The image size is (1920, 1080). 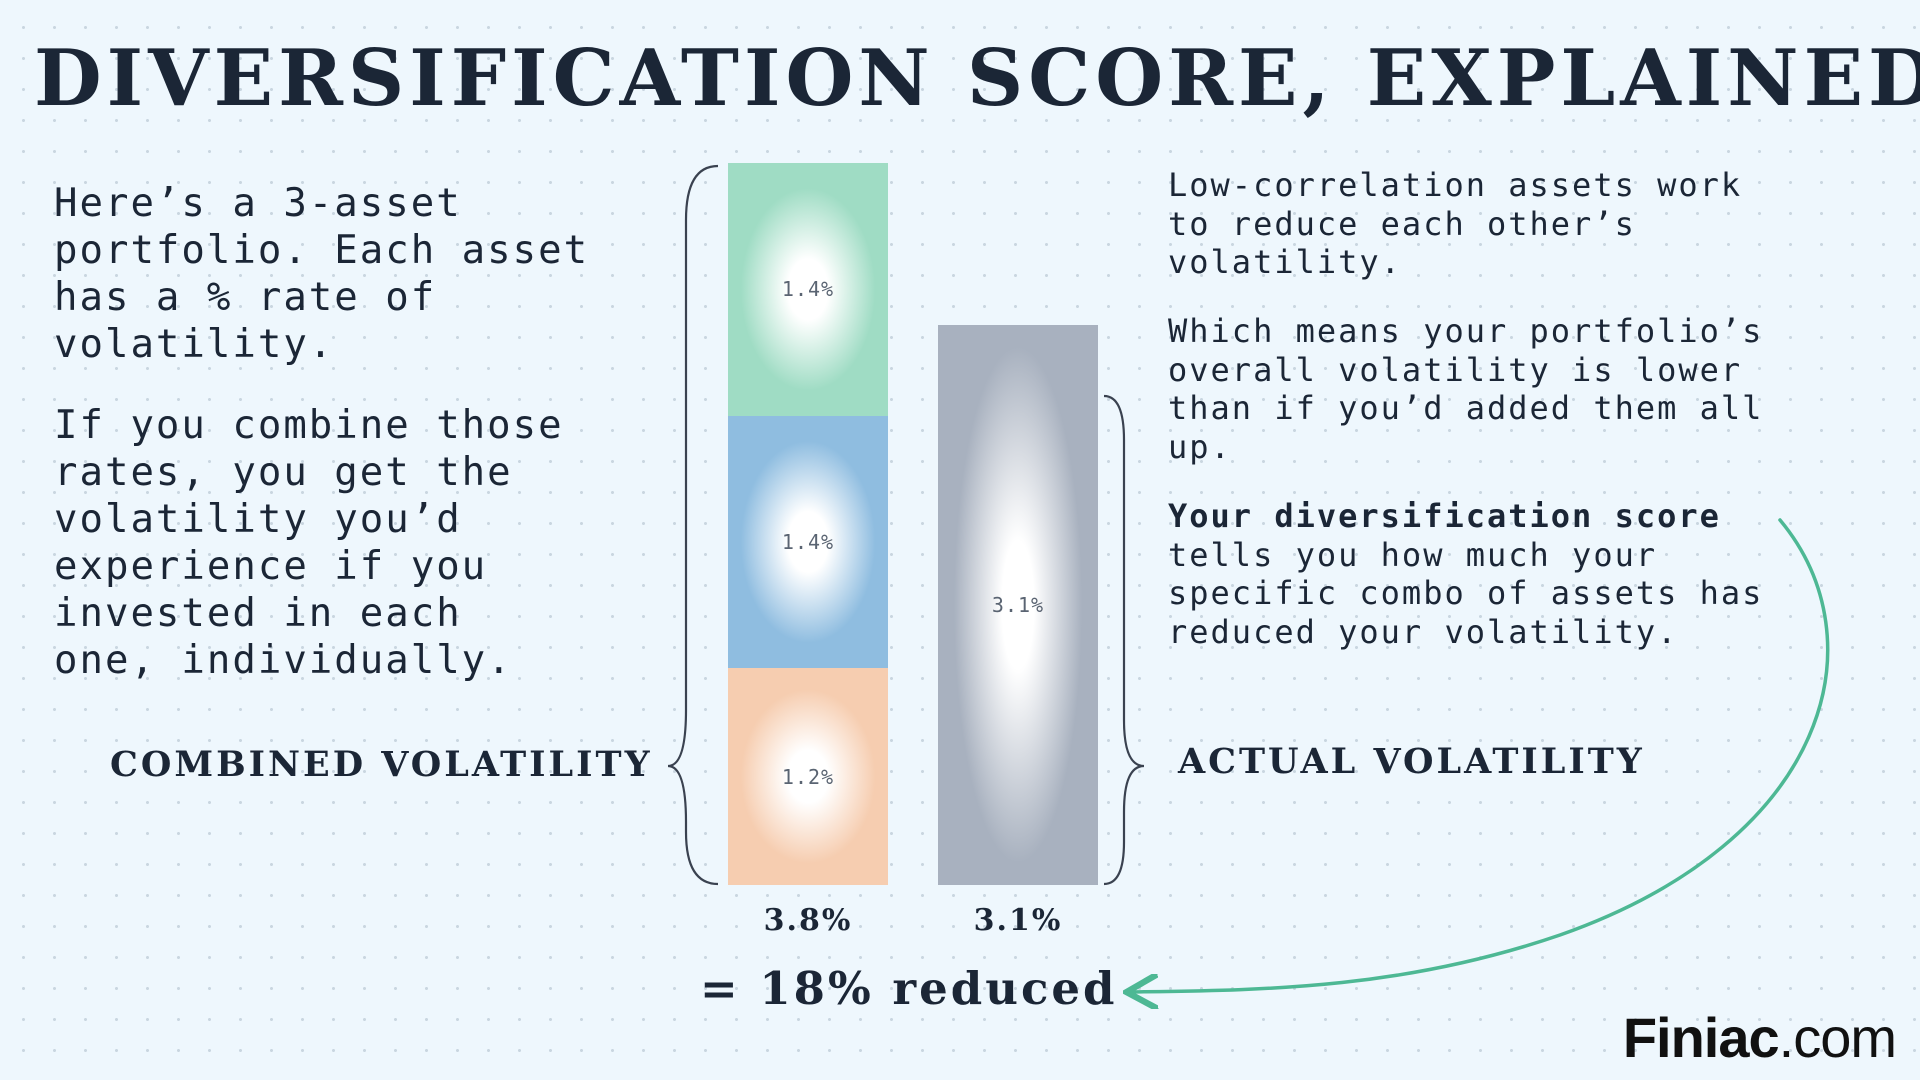 I want to click on actual-bar-value-label: 3.1%, so click(x=1018, y=605).